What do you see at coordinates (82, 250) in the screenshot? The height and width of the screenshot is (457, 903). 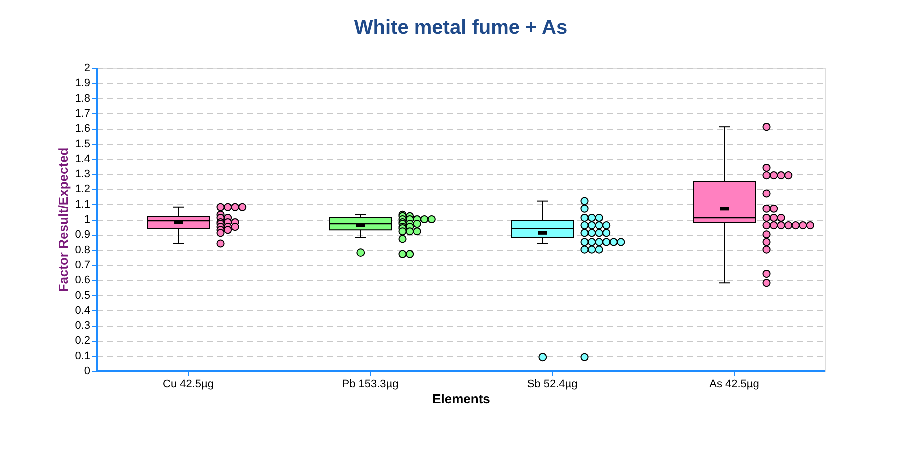 I see `y-tick-label: 0.8` at bounding box center [82, 250].